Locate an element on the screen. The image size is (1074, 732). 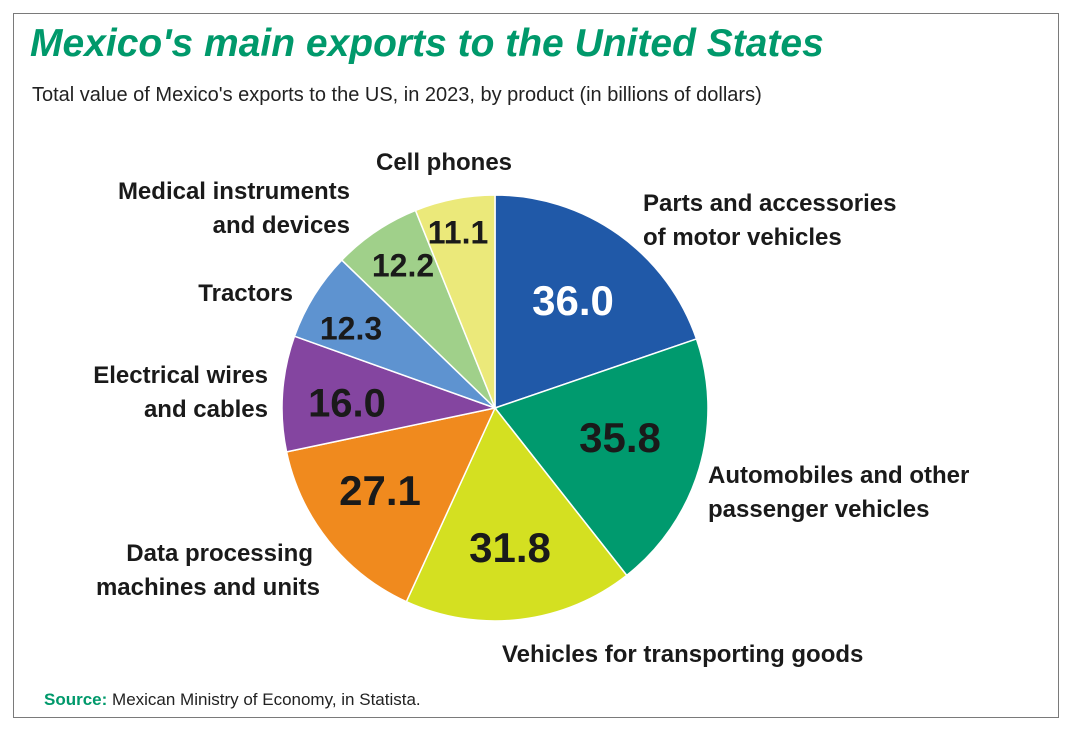
slice-category-label: Medical instruments is located at coordinates (234, 191).